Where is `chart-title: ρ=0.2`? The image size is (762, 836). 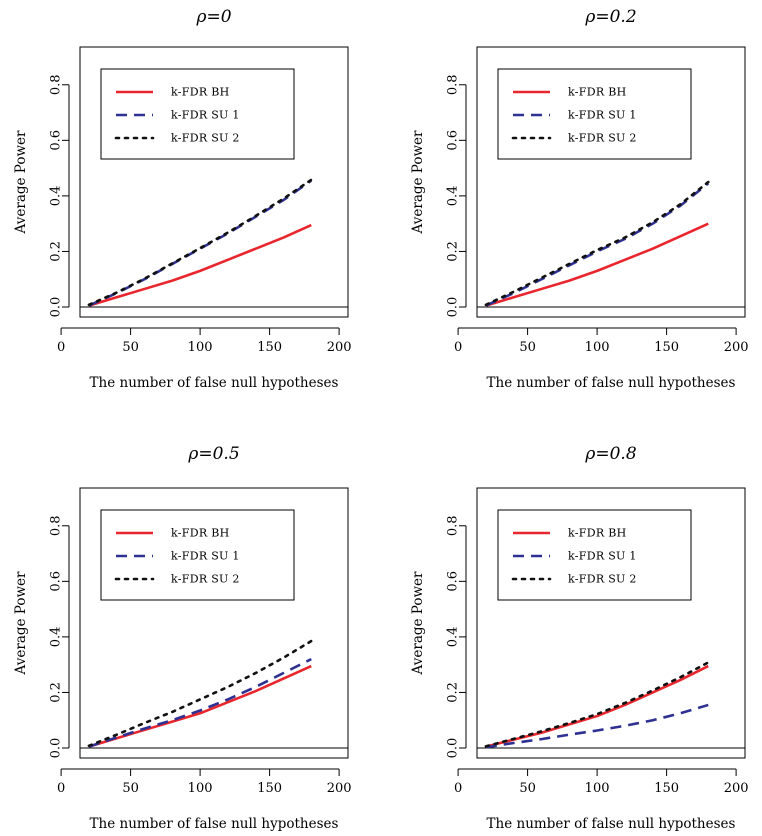
chart-title: ρ=0.2 is located at coordinates (610, 17).